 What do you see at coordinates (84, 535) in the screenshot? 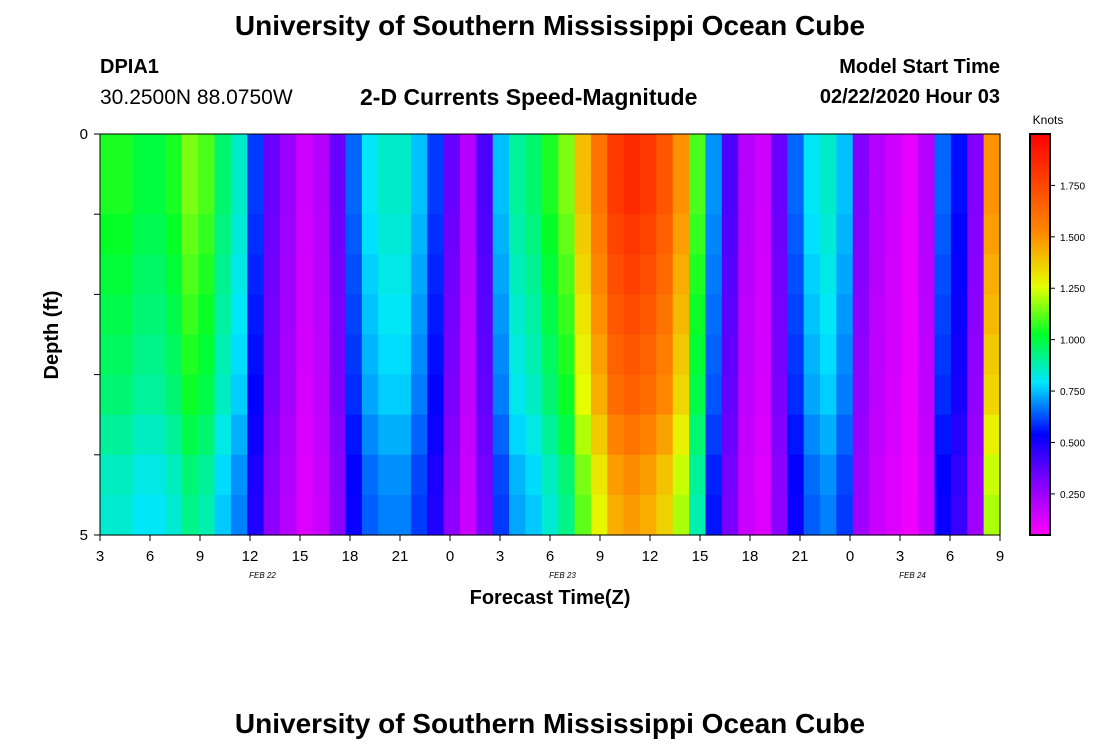
I see `y-tick-label: 5` at bounding box center [84, 535].